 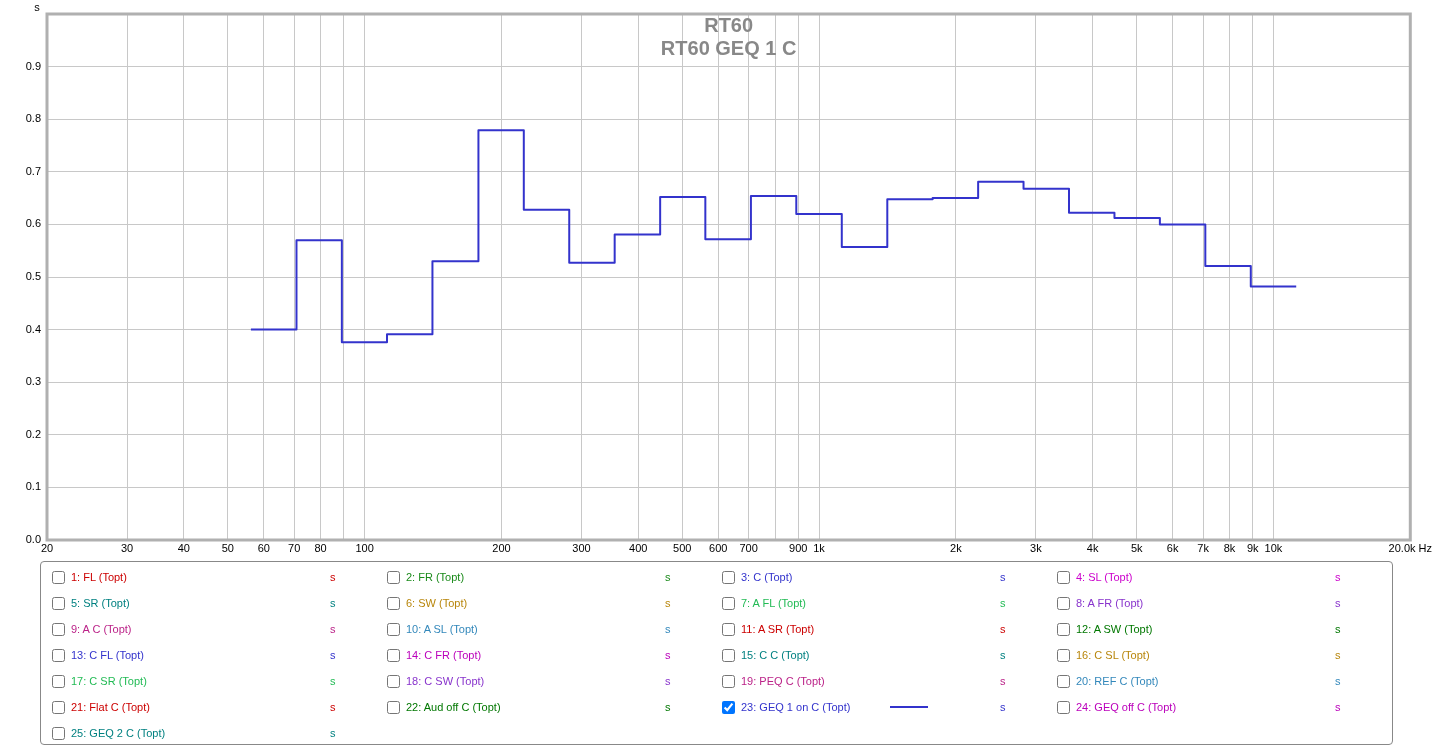 I want to click on x-tick-label: 5k, so click(x=1137, y=547).